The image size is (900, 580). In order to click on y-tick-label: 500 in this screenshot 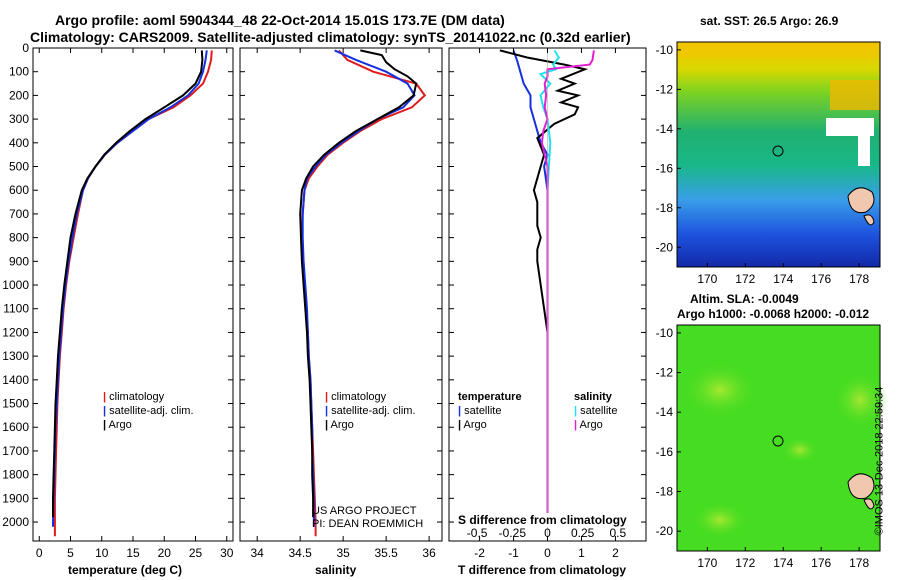, I will do `click(19, 167)`.